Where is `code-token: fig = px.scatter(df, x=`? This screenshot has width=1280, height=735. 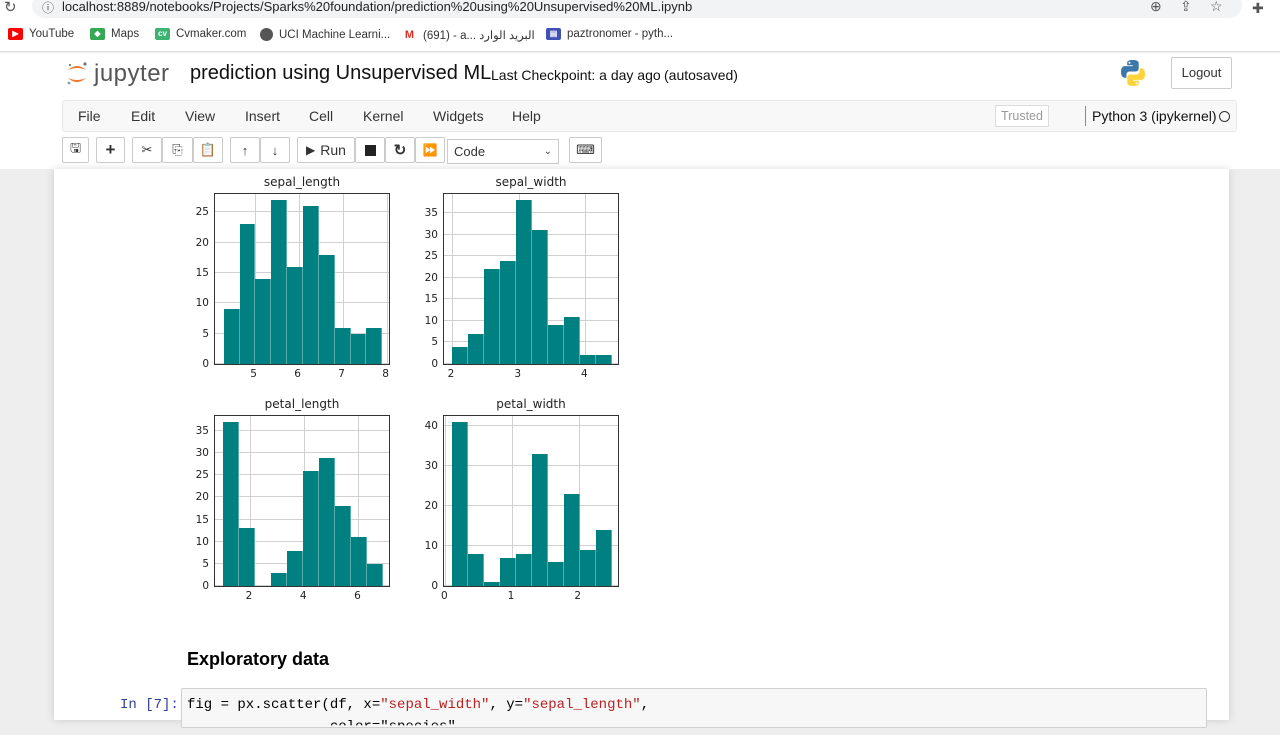
code-token: fig = px.scatter(df, x= is located at coordinates (284, 705).